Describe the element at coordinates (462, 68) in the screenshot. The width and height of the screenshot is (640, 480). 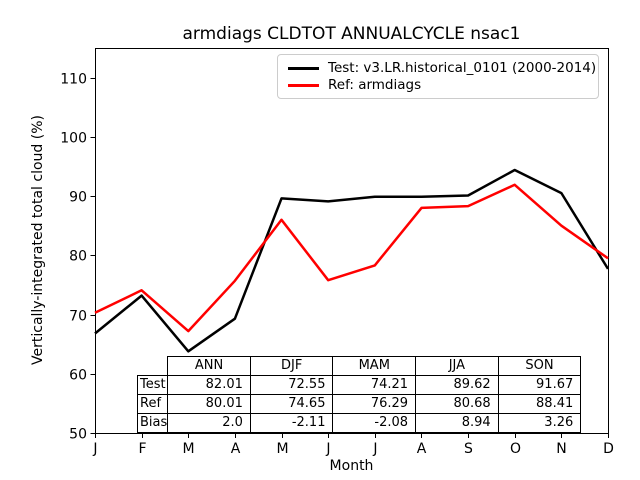
I see `legend-label-test: Test: v3.LR.historical_0101 (2000-2014)` at that location.